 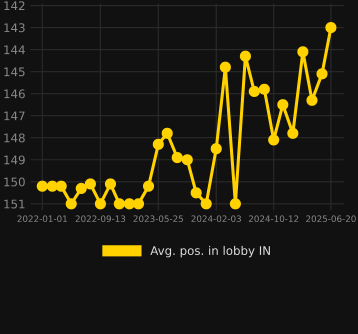 I want to click on y-tick-label: 149, so click(x=14, y=159).